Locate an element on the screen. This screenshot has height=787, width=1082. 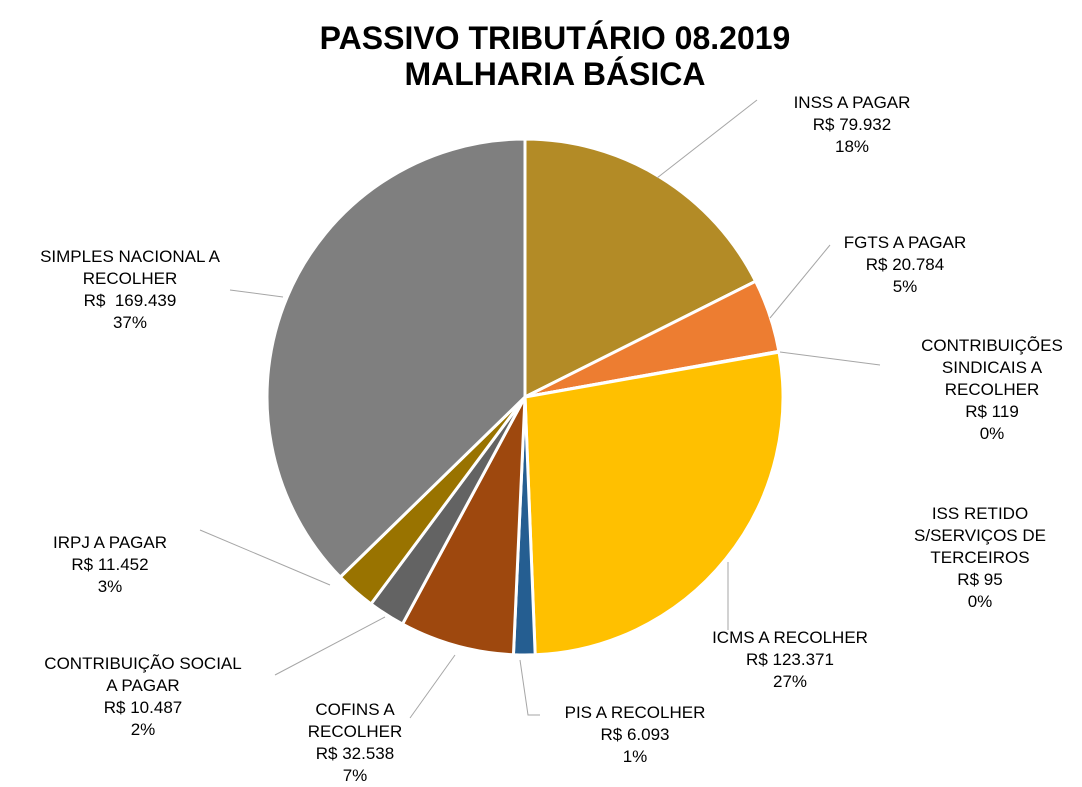
value-label: R$ 11.452 is located at coordinates (110, 564).